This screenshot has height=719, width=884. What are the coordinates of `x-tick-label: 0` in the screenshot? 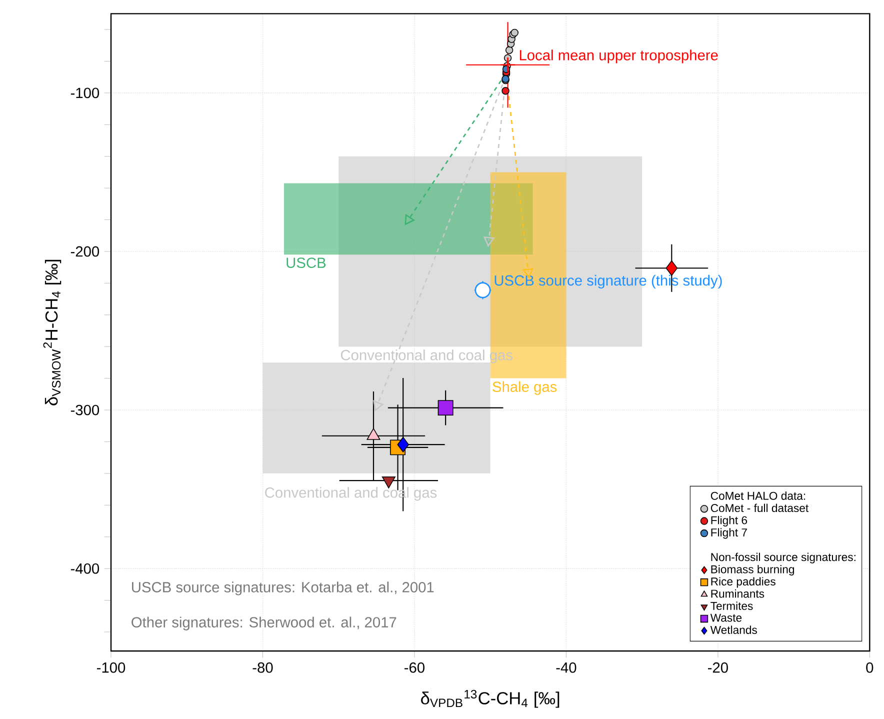 It's located at (870, 667).